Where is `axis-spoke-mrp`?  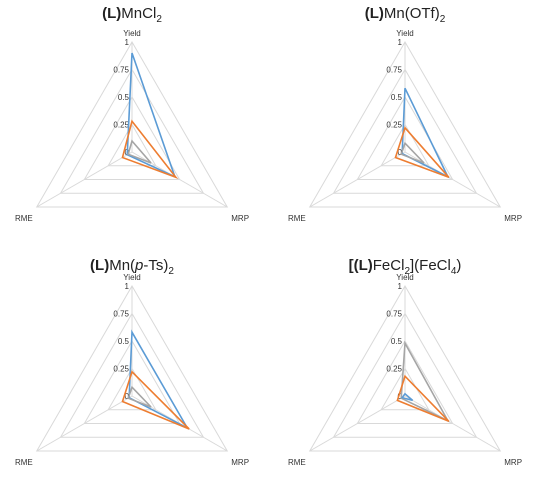
axis-spoke-mrp is located at coordinates (452, 423).